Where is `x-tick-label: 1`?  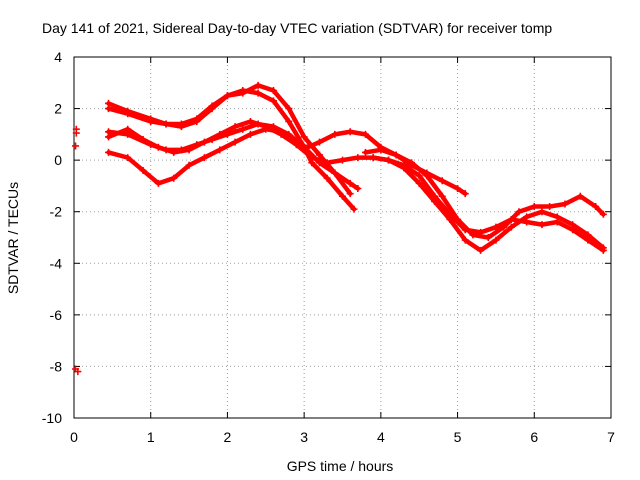 x-tick-label: 1 is located at coordinates (151, 437).